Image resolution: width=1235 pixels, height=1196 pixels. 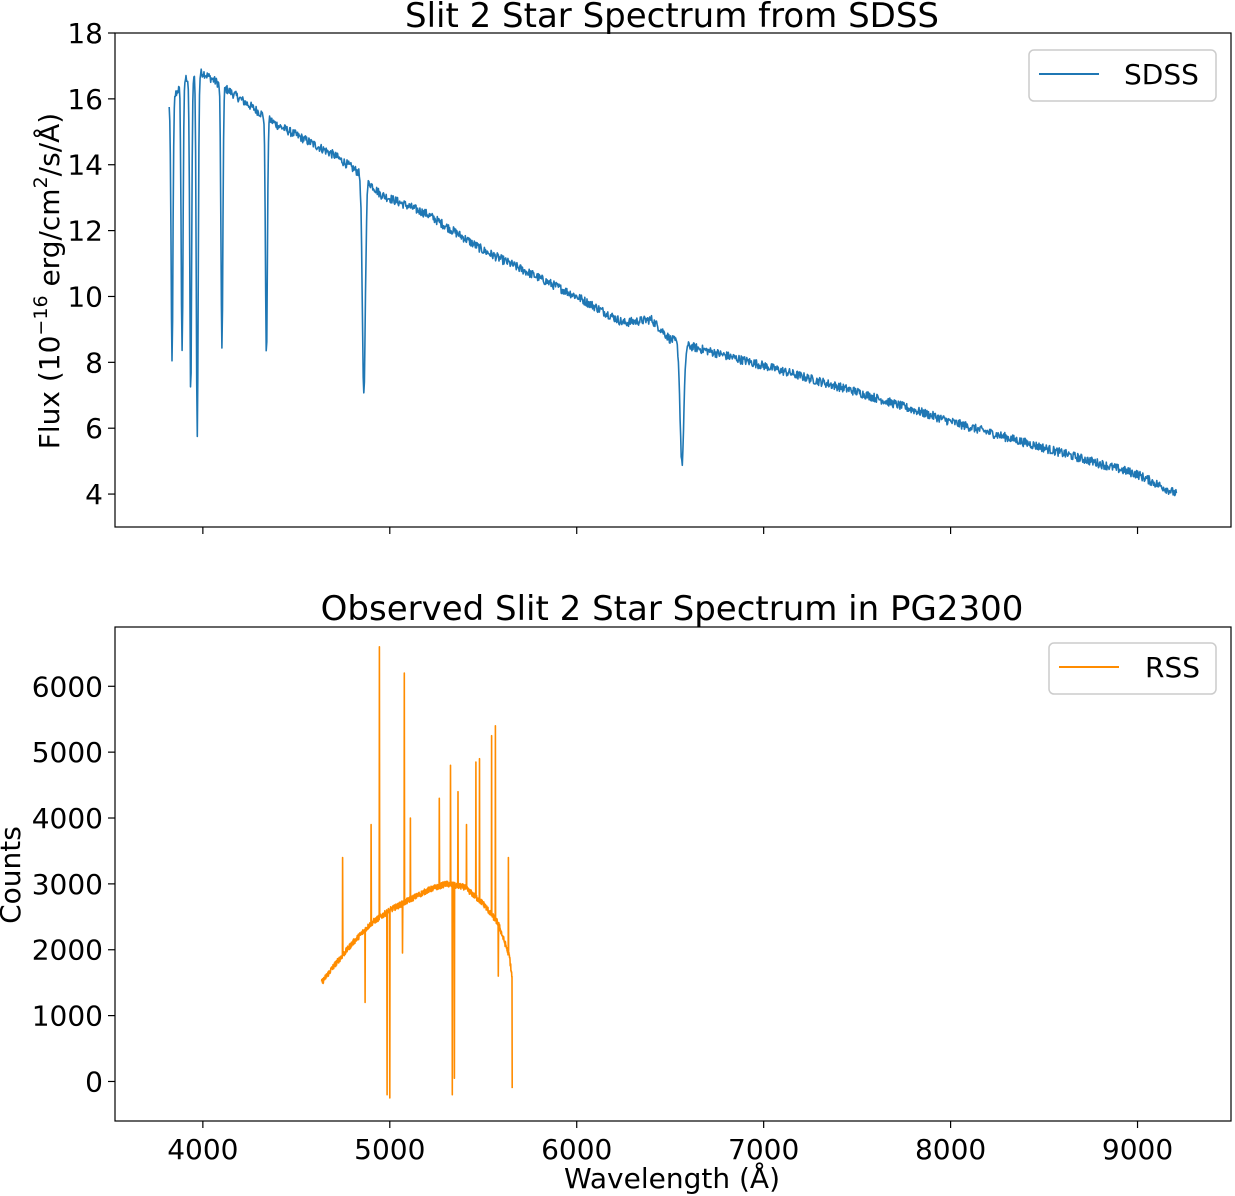 What do you see at coordinates (672, 609) in the screenshot?
I see `rss-chart-title: Observed Slit 2 Star Spectrum in PG2300` at bounding box center [672, 609].